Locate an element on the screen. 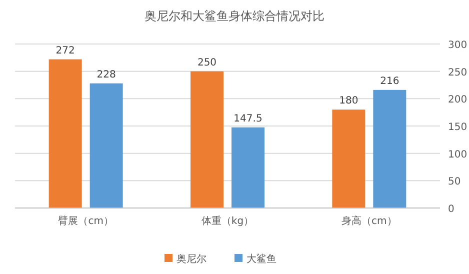 The image size is (469, 274). y-tick-label: 200 is located at coordinates (458, 100).